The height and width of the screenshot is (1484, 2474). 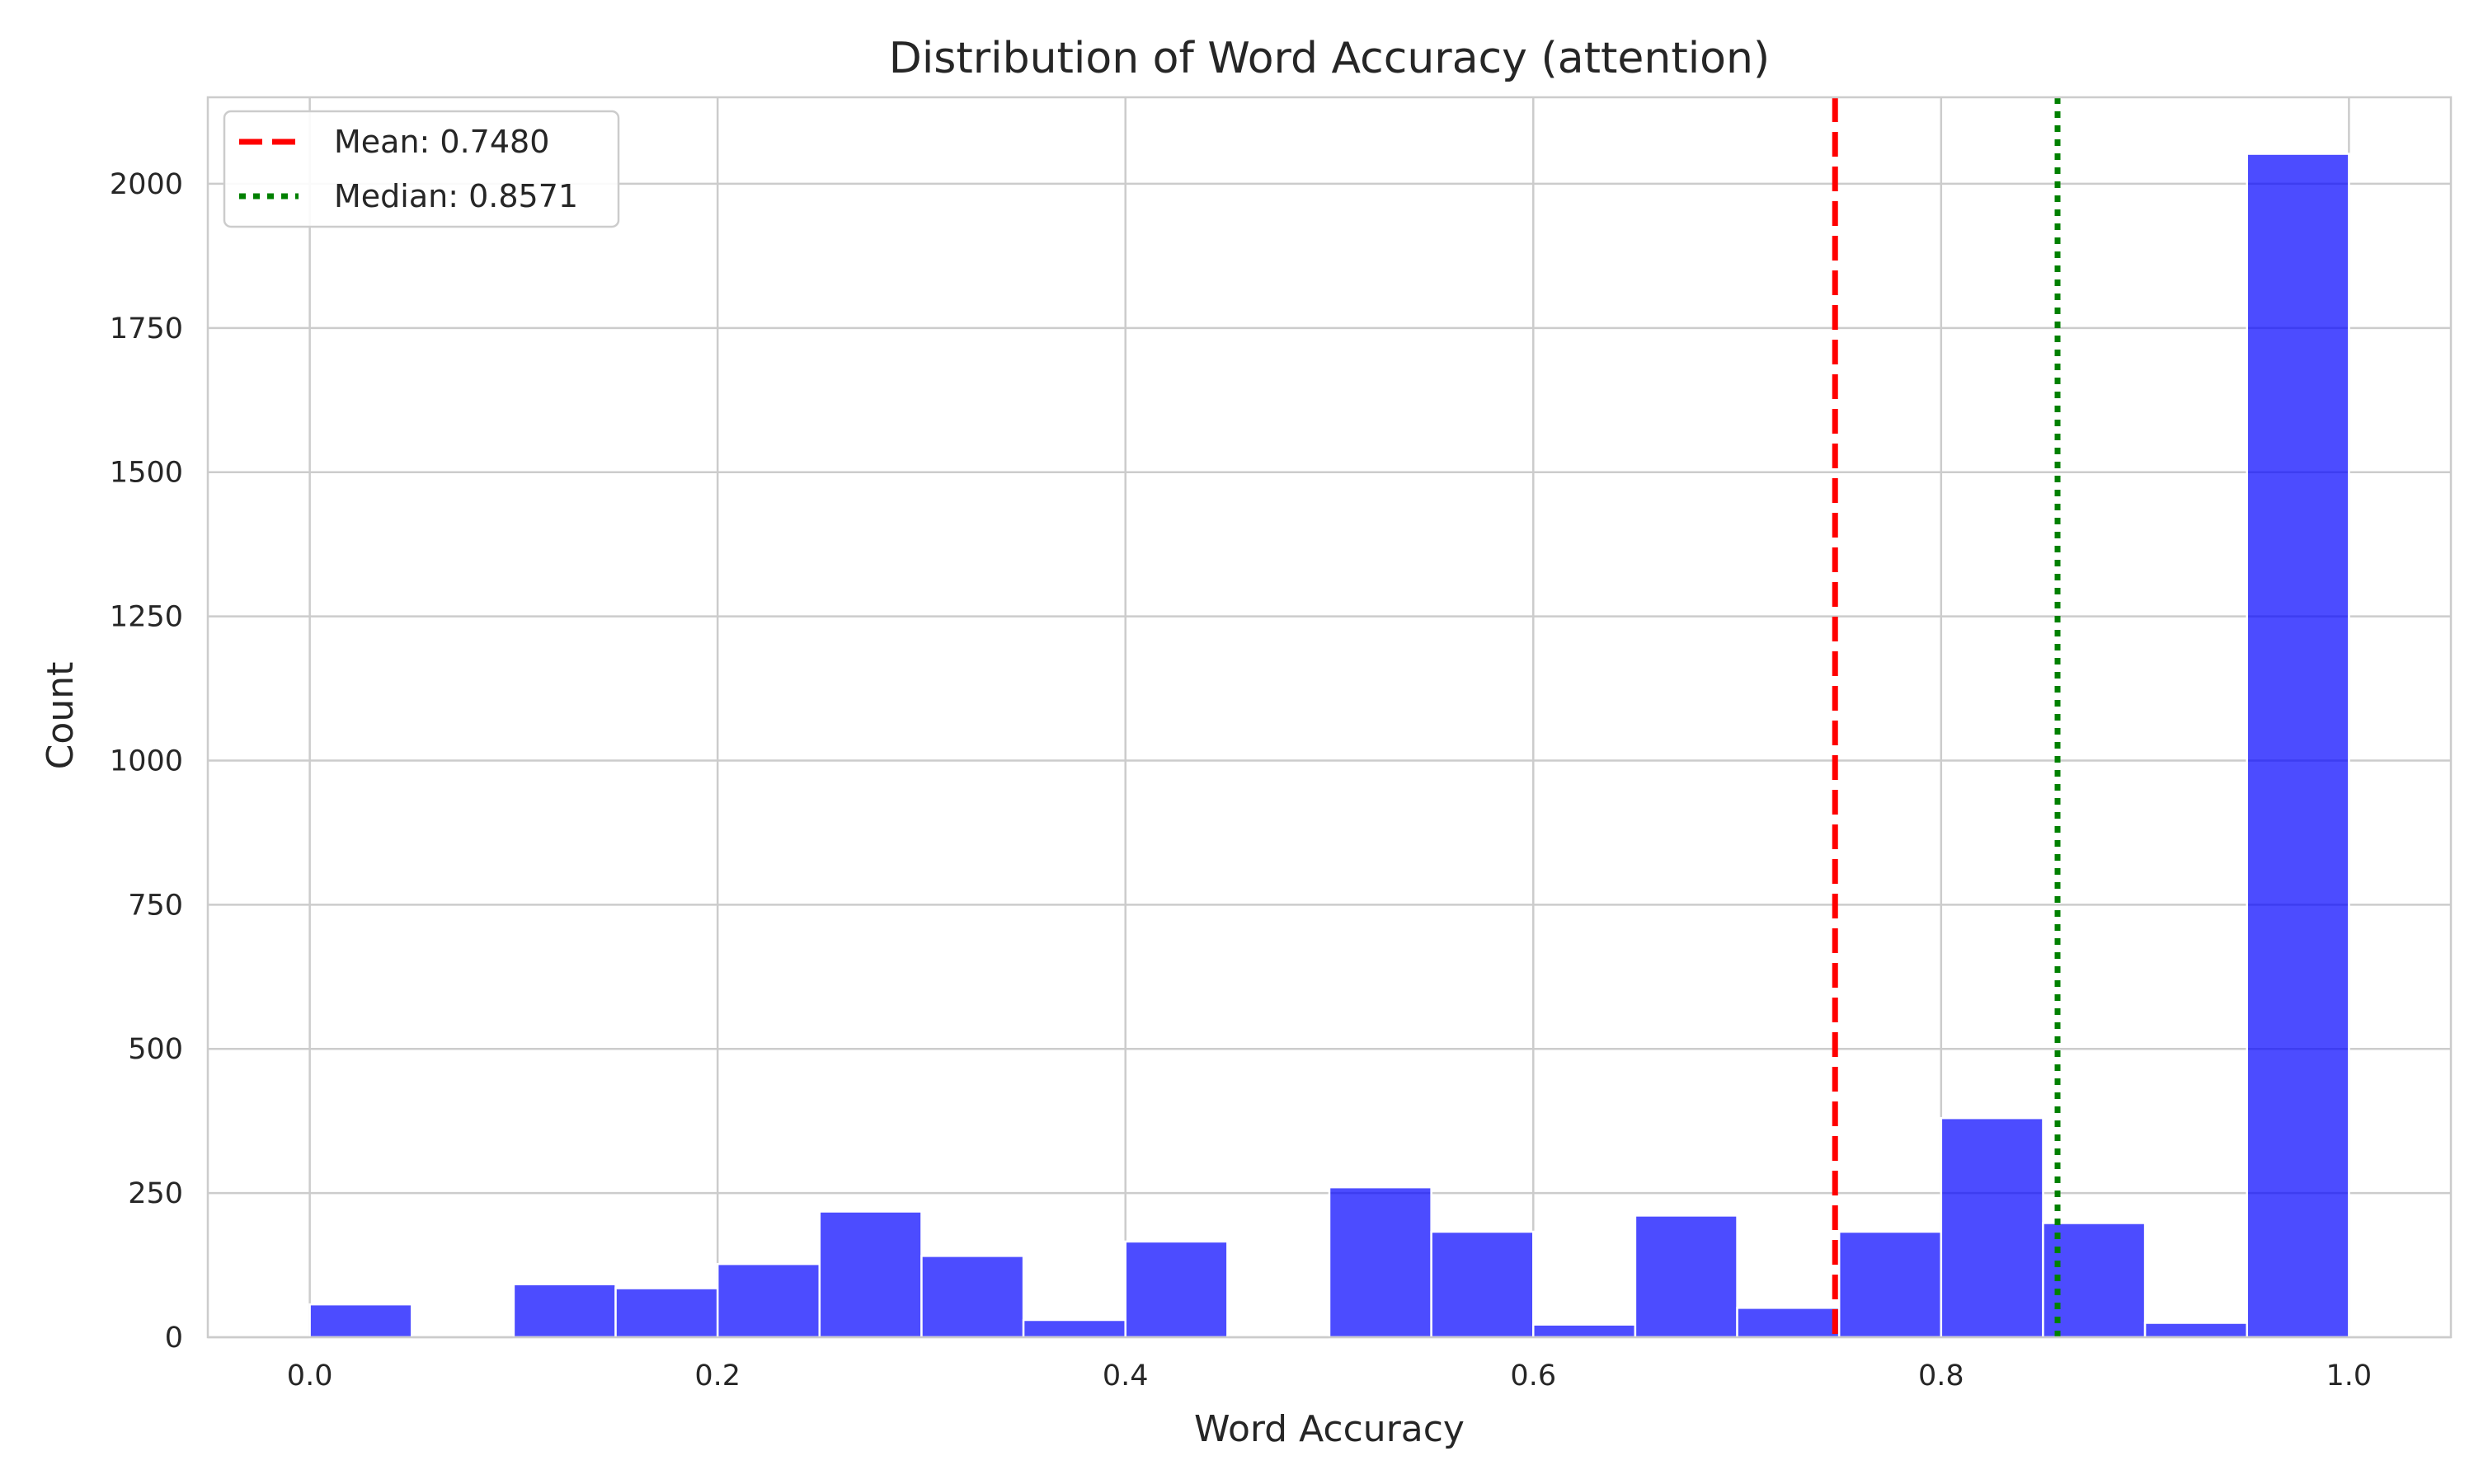 I want to click on legend-entry-mean: Mean: 0.7480, so click(x=441, y=142).